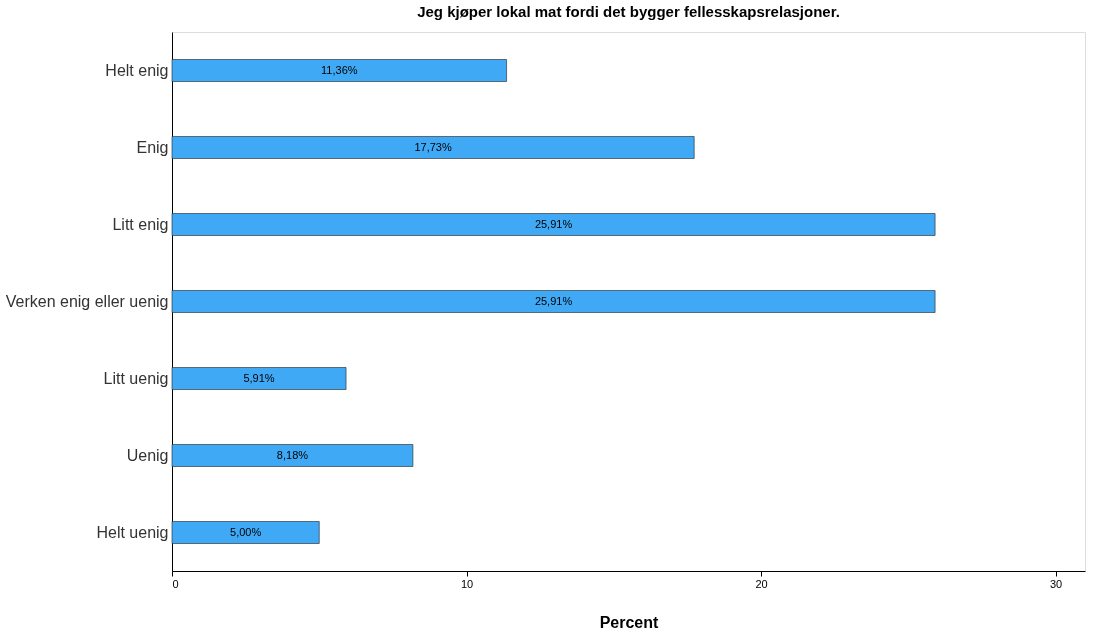 Image resolution: width=1108 pixels, height=643 pixels. I want to click on x-tick-label: 10, so click(467, 583).